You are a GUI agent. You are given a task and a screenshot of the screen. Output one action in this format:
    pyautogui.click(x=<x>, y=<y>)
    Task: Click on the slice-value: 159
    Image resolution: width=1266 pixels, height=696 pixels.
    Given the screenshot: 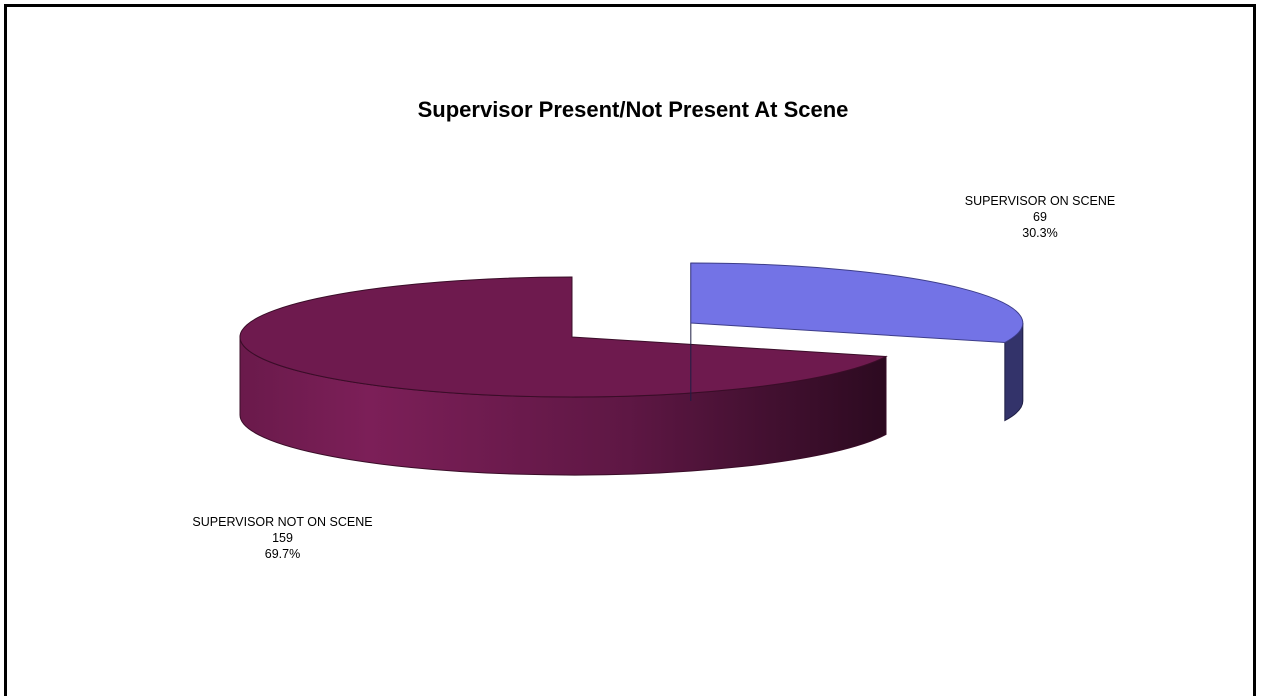 What is the action you would take?
    pyautogui.click(x=282, y=538)
    